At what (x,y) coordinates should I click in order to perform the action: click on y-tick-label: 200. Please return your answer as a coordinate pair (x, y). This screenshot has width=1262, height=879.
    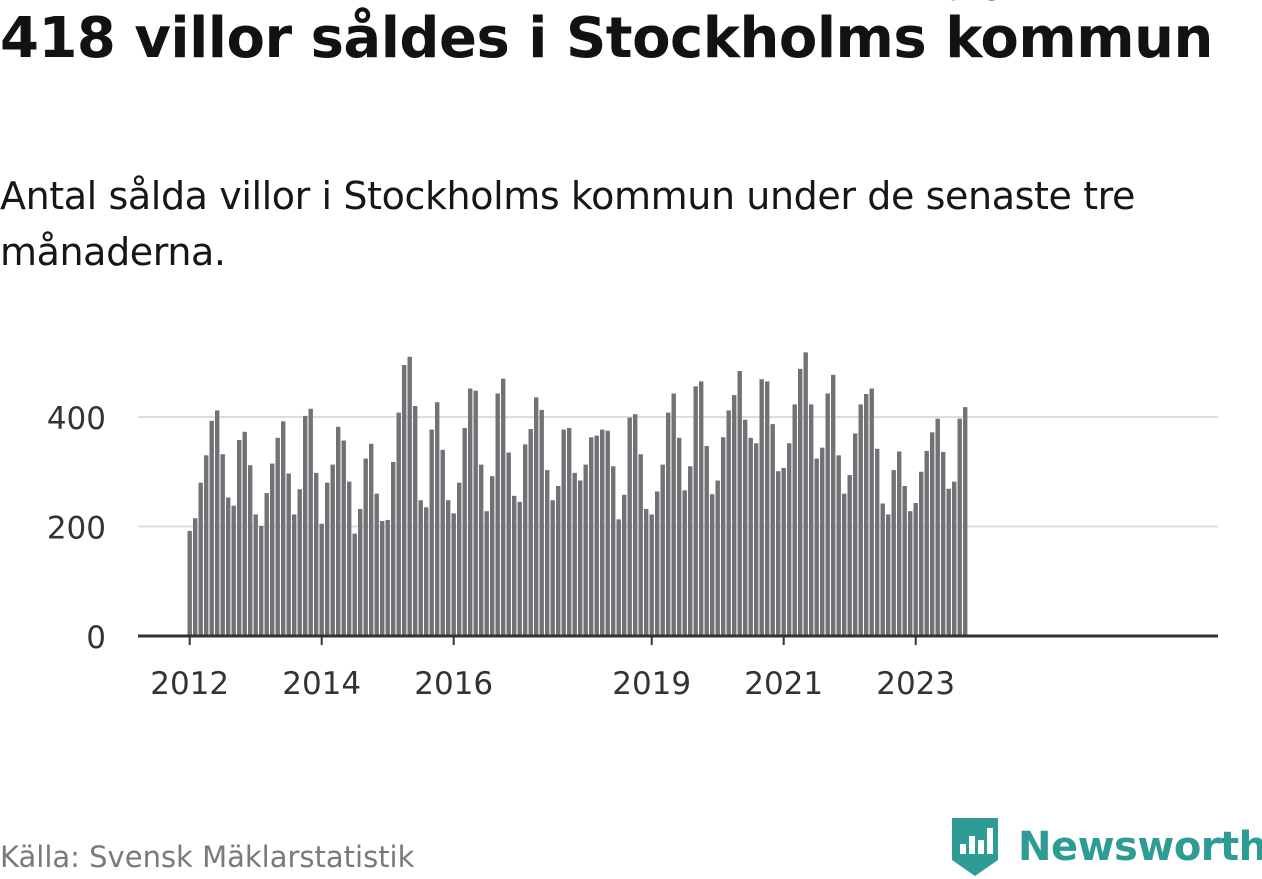
    Looking at the image, I should click on (76, 529).